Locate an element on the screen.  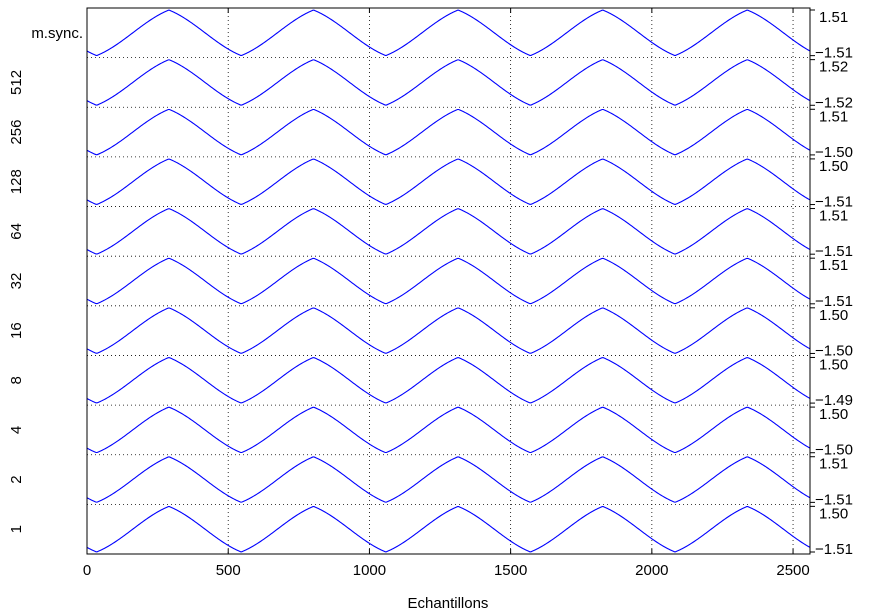
series-name-label: 2 is located at coordinates (16, 479).